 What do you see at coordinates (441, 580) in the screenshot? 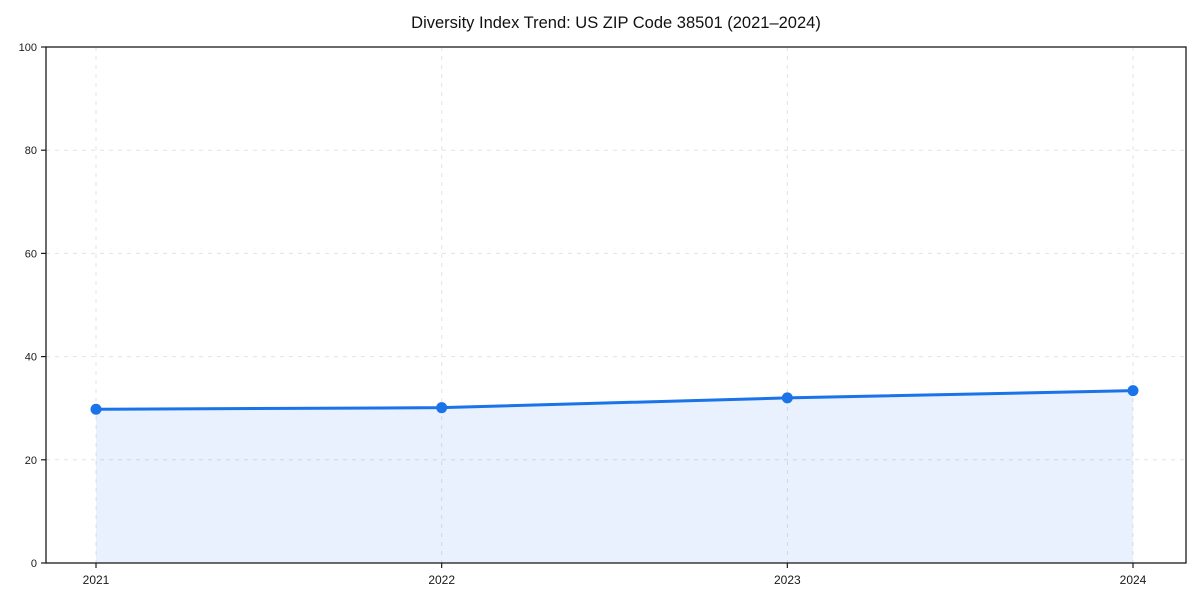
I see `x-tick-label: 2022` at bounding box center [441, 580].